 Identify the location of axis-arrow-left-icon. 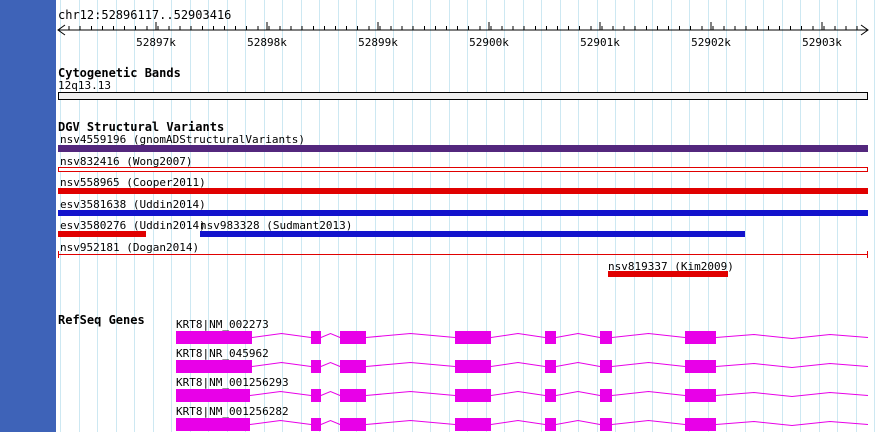
(61, 30).